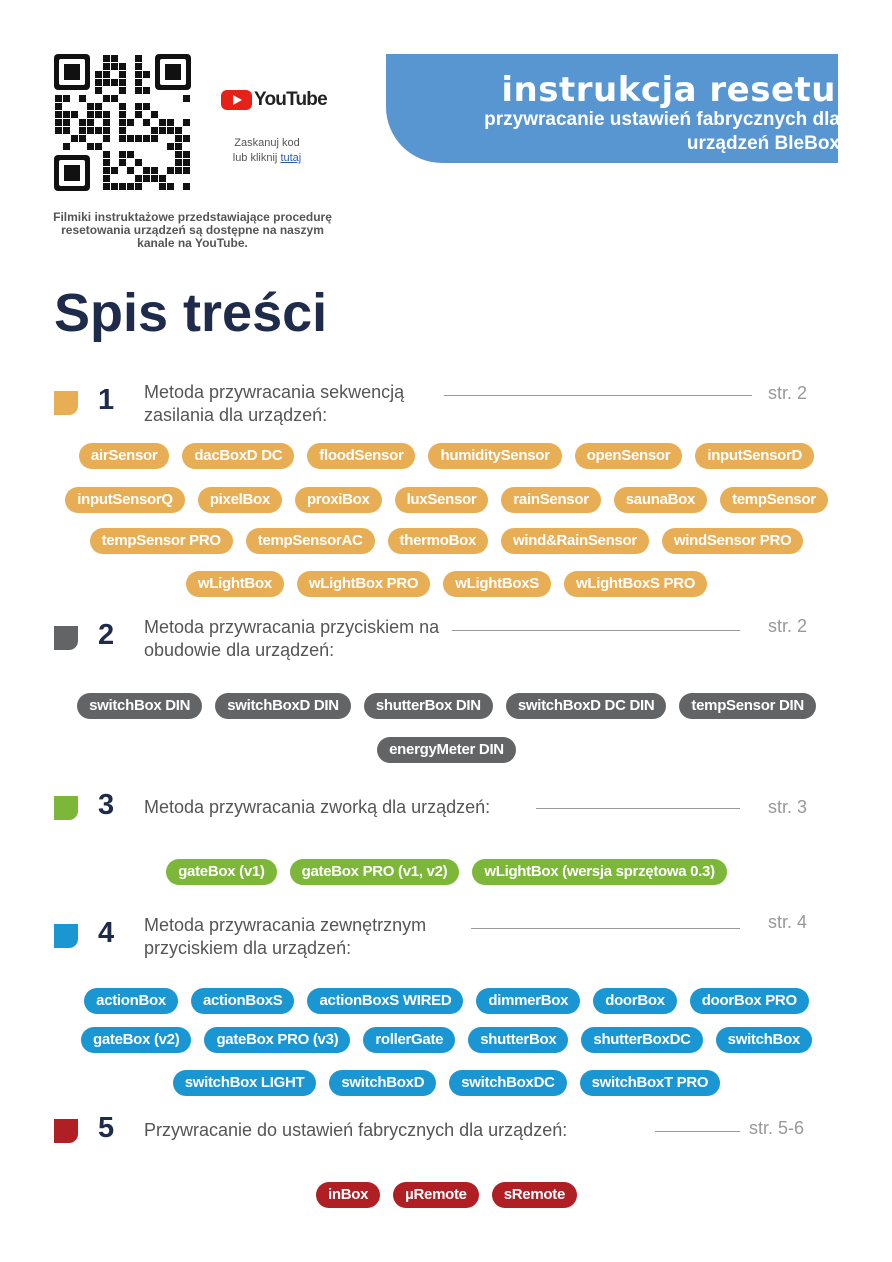  I want to click on device-chip: saunaBox, so click(660, 500).